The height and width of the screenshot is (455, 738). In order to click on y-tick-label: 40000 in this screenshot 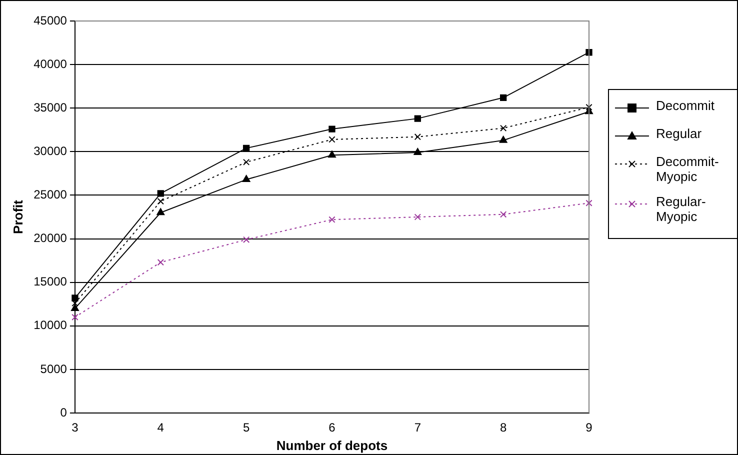, I will do `click(51, 63)`.